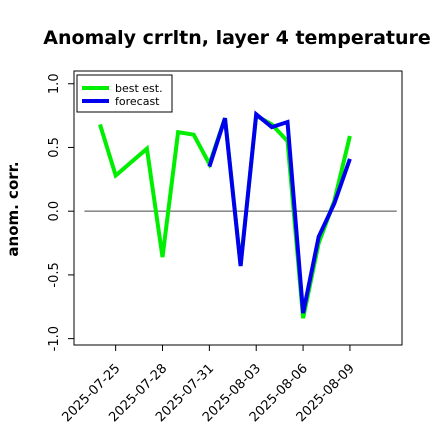 This screenshot has width=440, height=440. I want to click on legend-box, so click(124, 93).